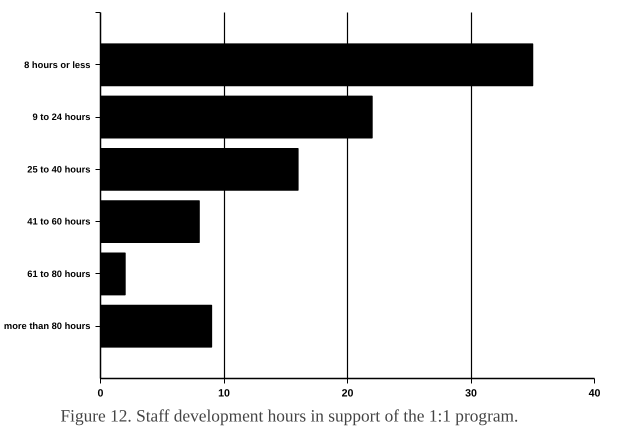 Image resolution: width=624 pixels, height=430 pixels. I want to click on y-tick-label: 8 hours or less, so click(57, 65).